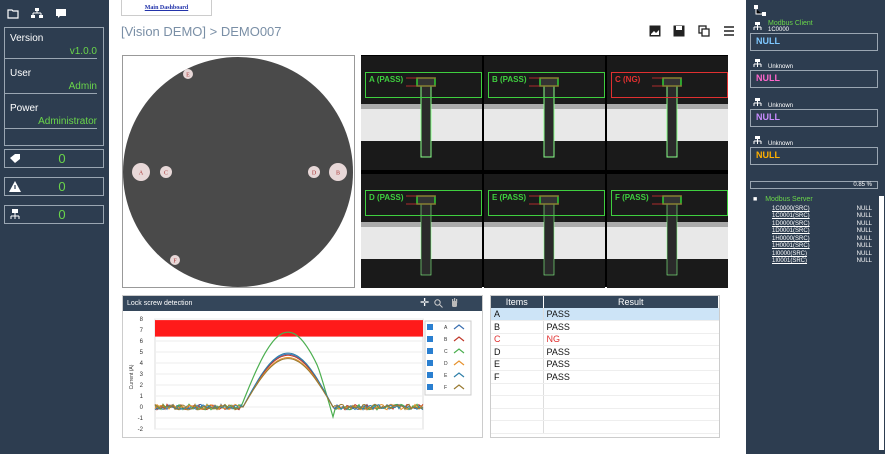  I want to click on tab-main-dashboard: Main Dashboard, so click(166, 8).